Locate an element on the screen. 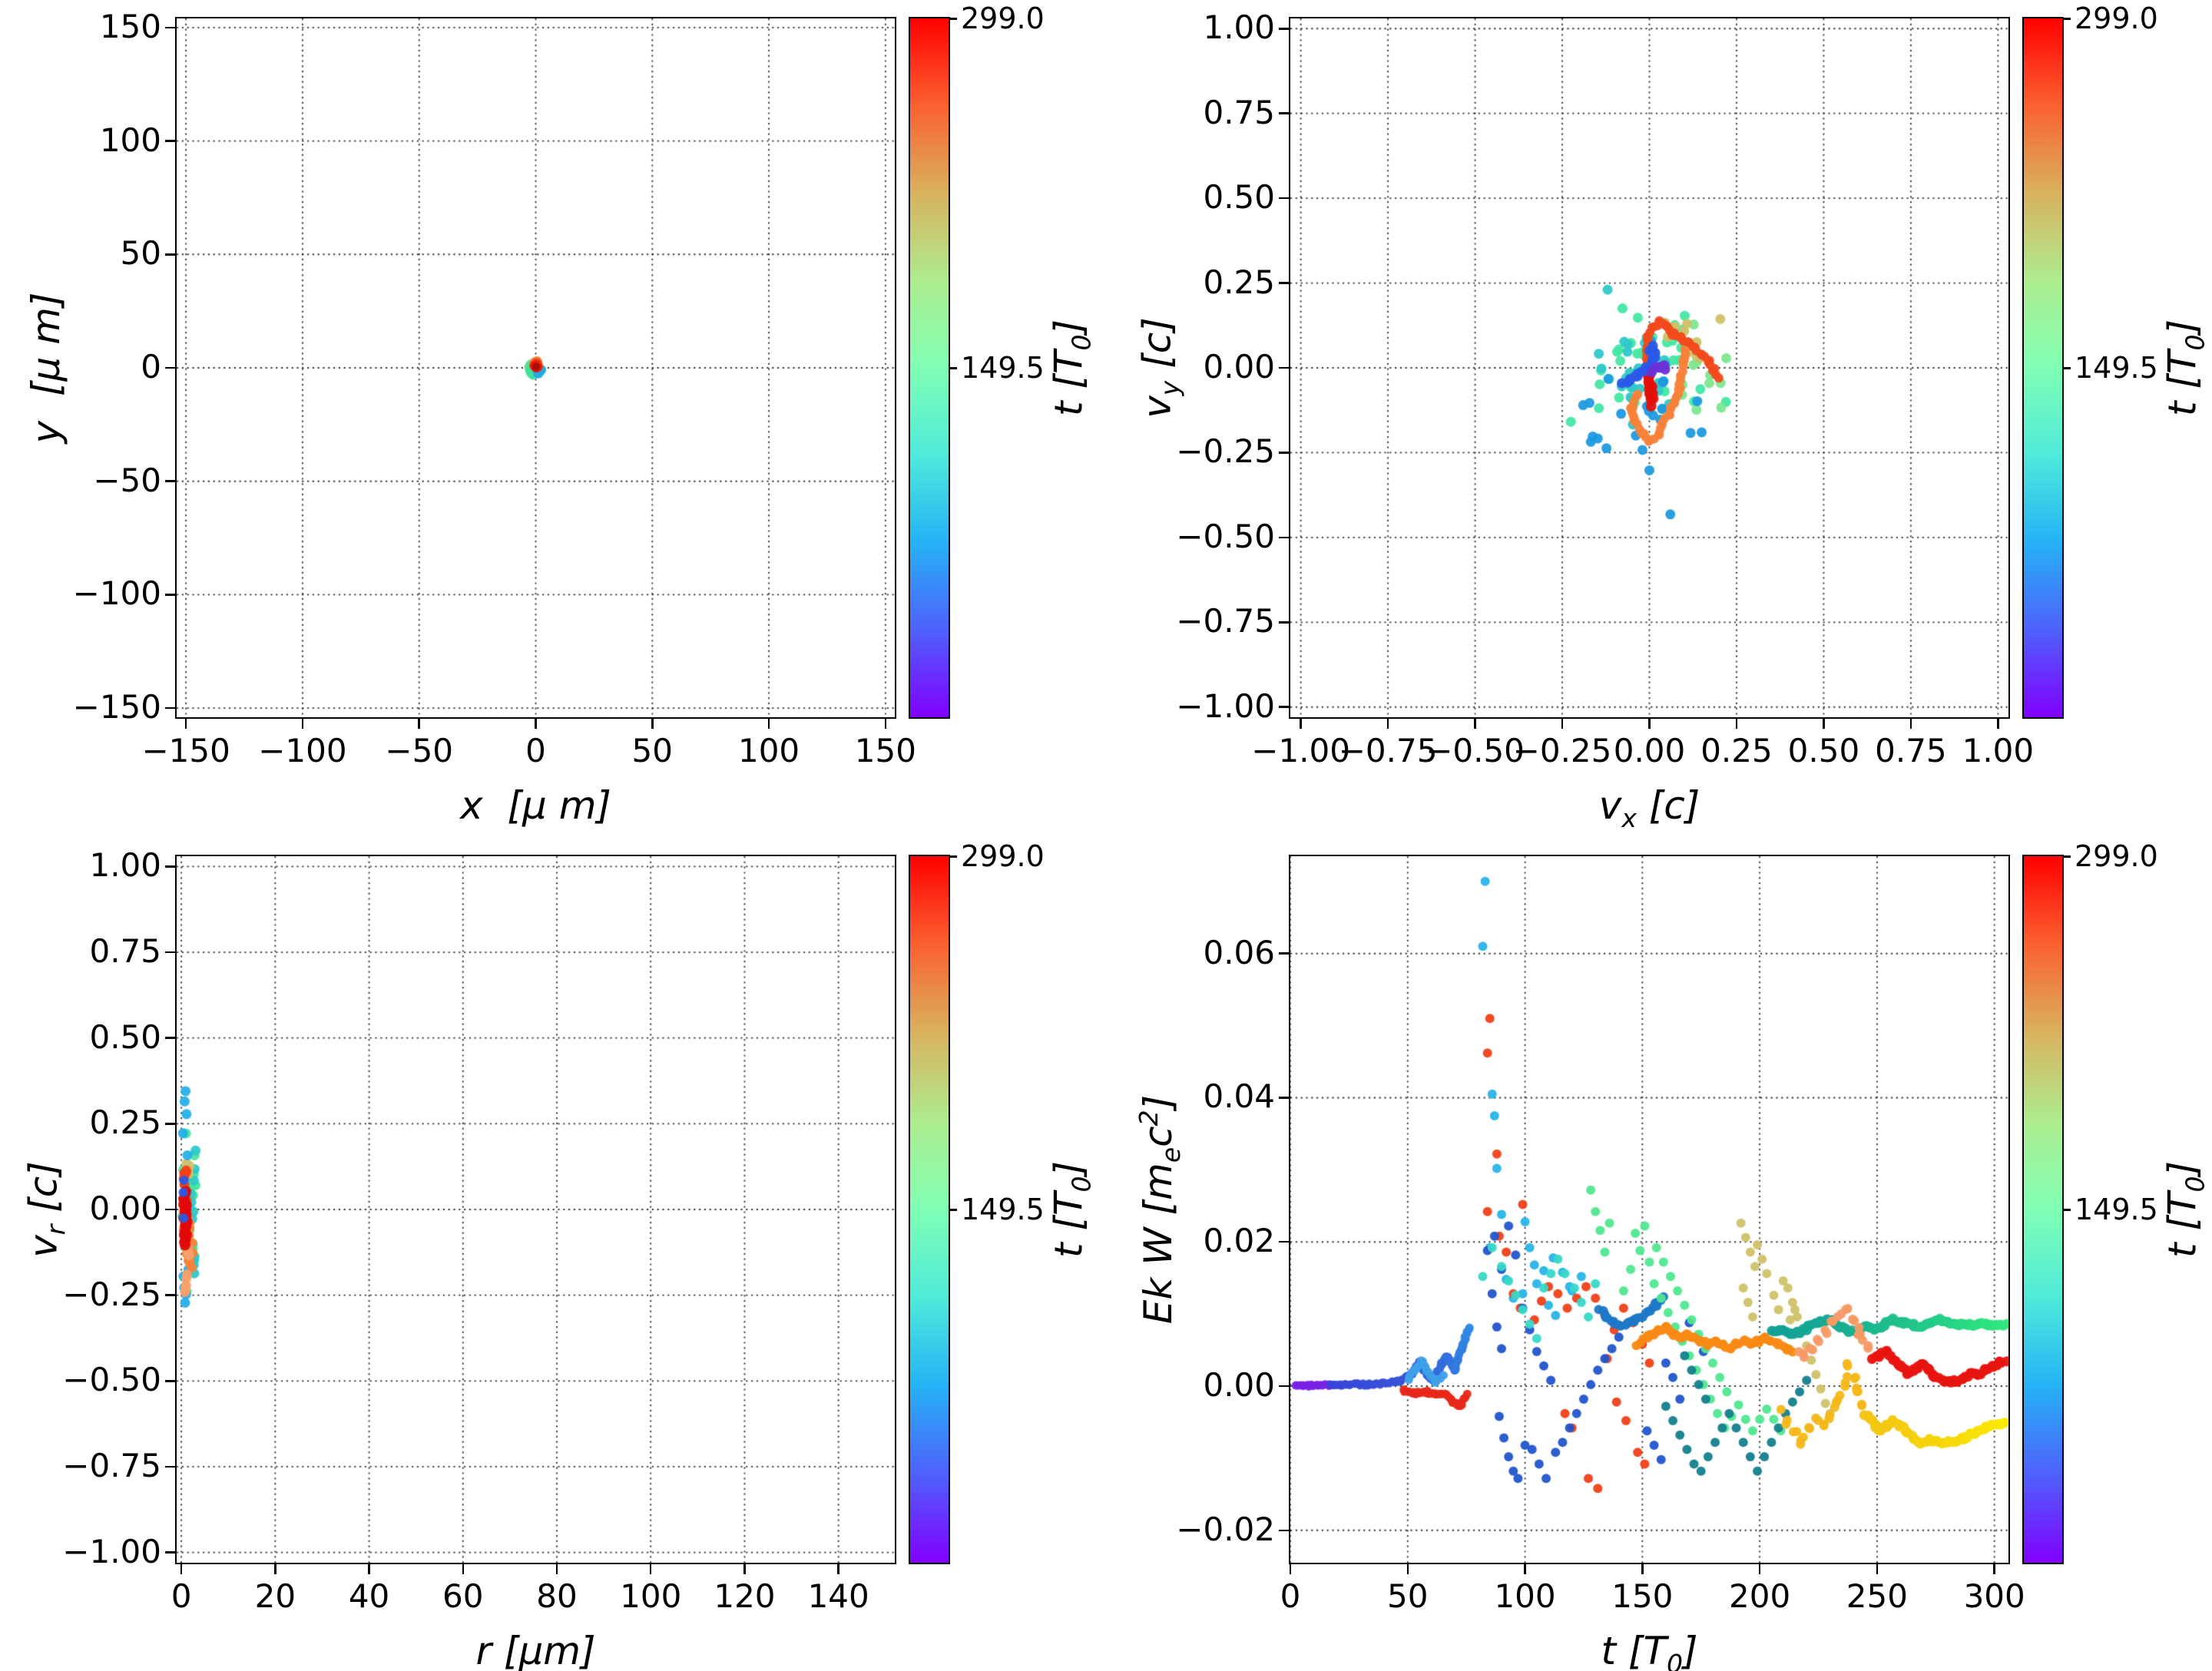 This screenshot has width=2212, height=1671. x-tick-label: 20 is located at coordinates (275, 1596).